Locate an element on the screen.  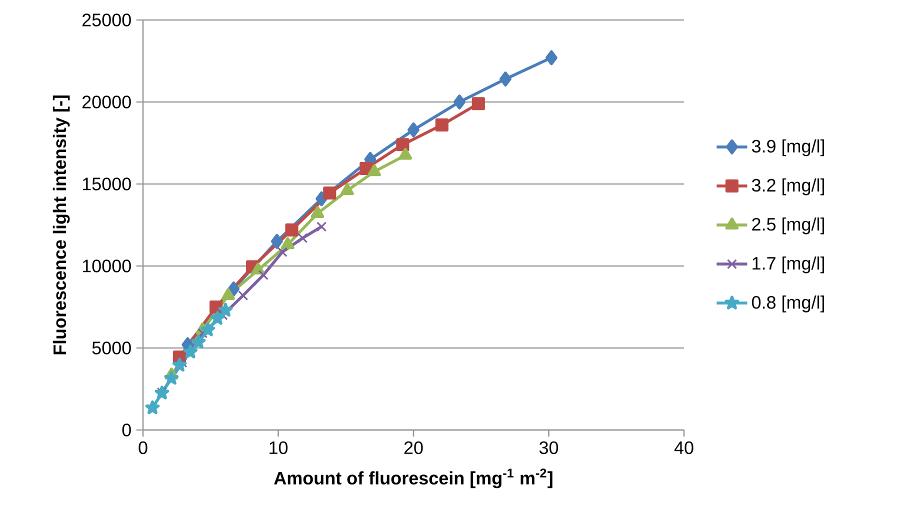
y-axis-title: Fluorescence light intensity [-] is located at coordinates (61, 224).